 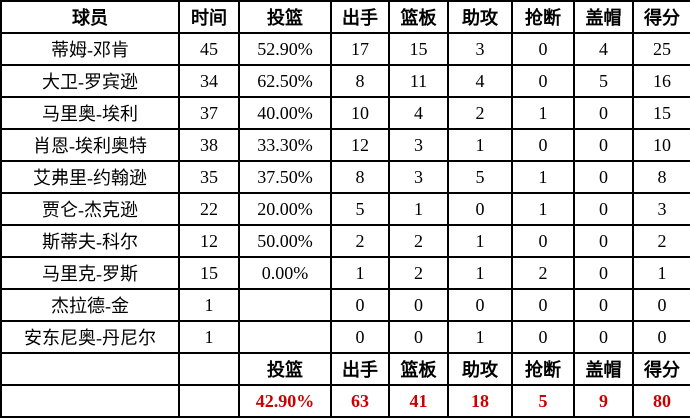 I want to click on player-name-cell: 斯蒂夫-科尔, so click(x=90, y=241).